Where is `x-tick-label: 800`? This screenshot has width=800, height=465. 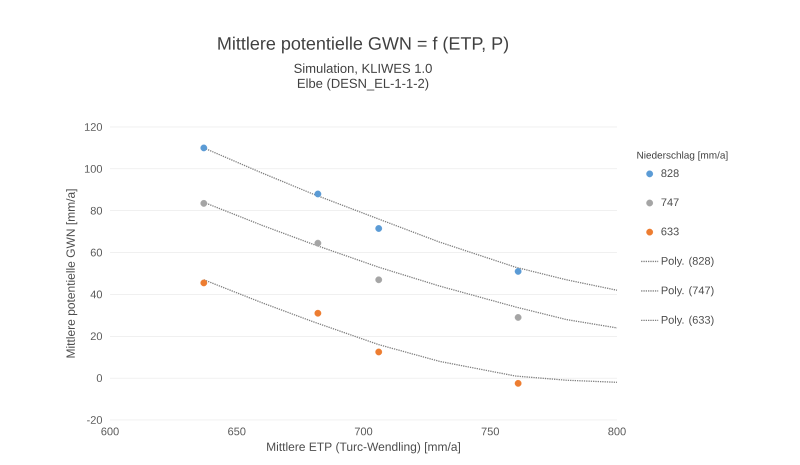 x-tick-label: 800 is located at coordinates (617, 432).